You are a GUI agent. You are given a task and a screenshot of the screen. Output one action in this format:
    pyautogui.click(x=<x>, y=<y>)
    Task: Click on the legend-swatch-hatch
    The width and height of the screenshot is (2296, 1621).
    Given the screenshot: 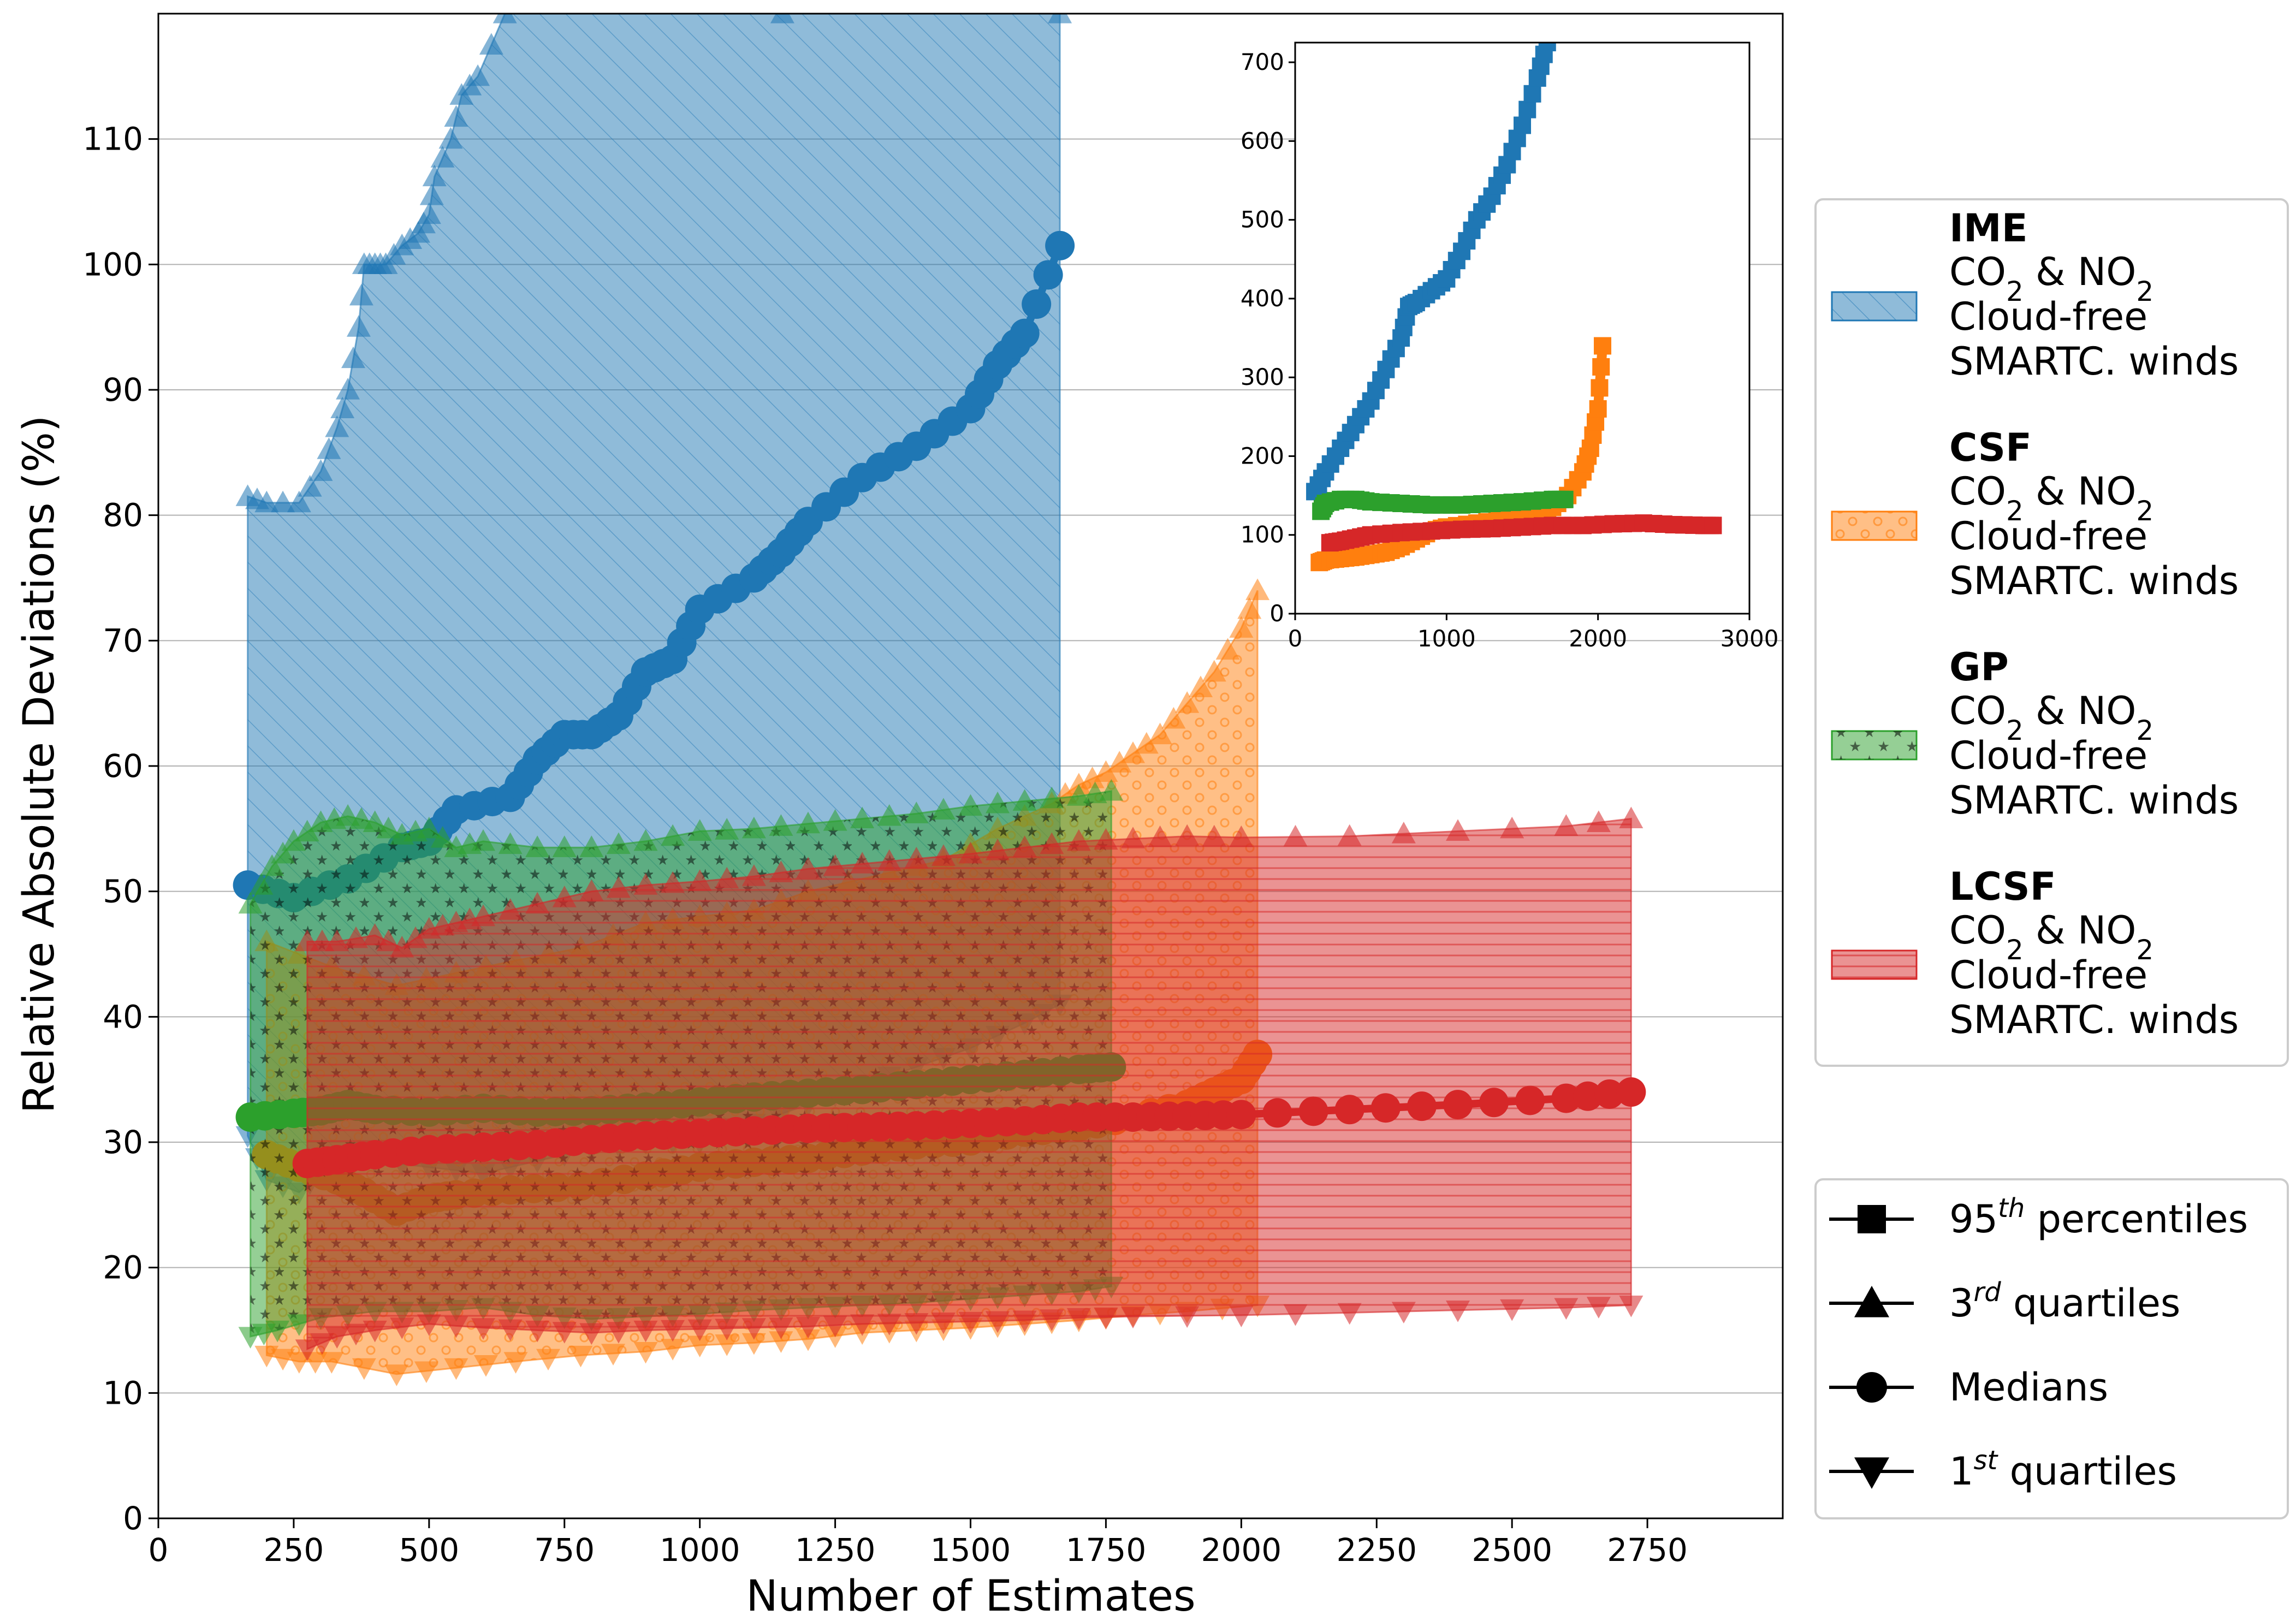 What is the action you would take?
    pyautogui.click(x=1874, y=306)
    